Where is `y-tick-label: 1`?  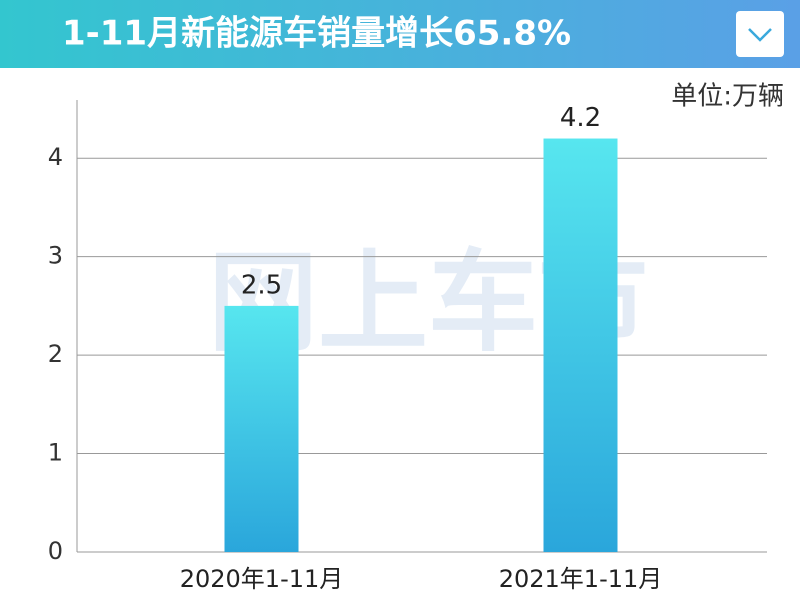 y-tick-label: 1 is located at coordinates (55, 453).